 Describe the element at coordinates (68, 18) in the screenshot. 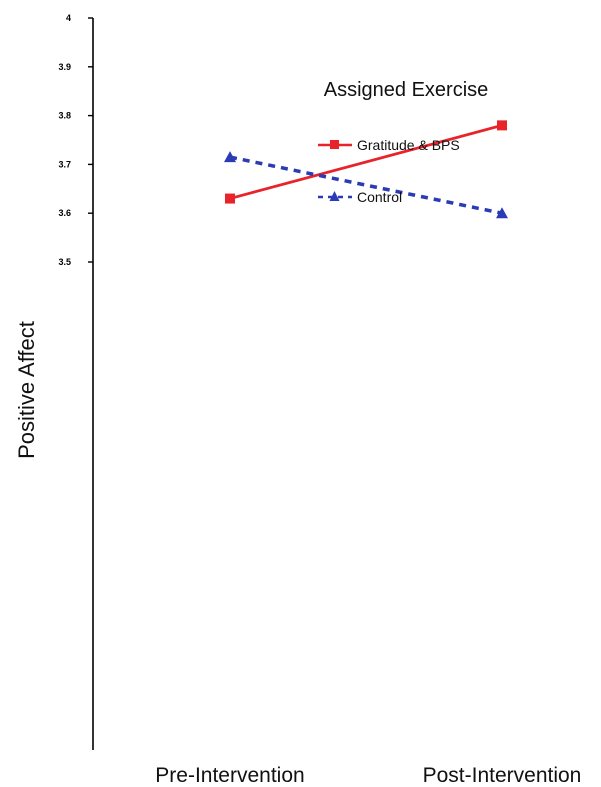

I see `y-tick-label: 4` at that location.